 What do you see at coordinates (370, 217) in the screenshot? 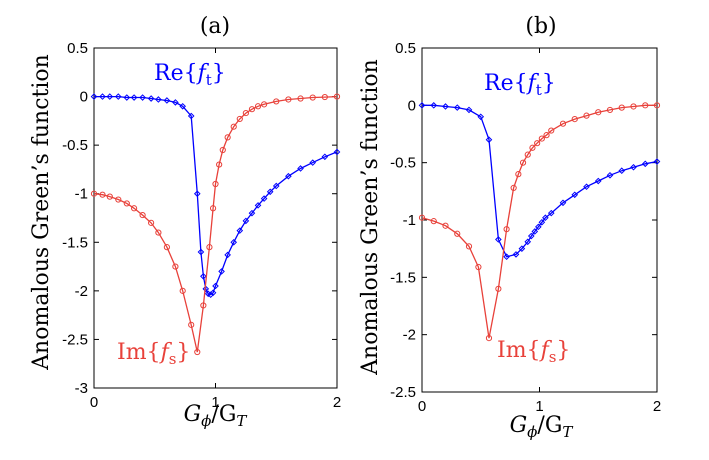
I see `y-axis-label-b: Anomalous Green’s function` at bounding box center [370, 217].